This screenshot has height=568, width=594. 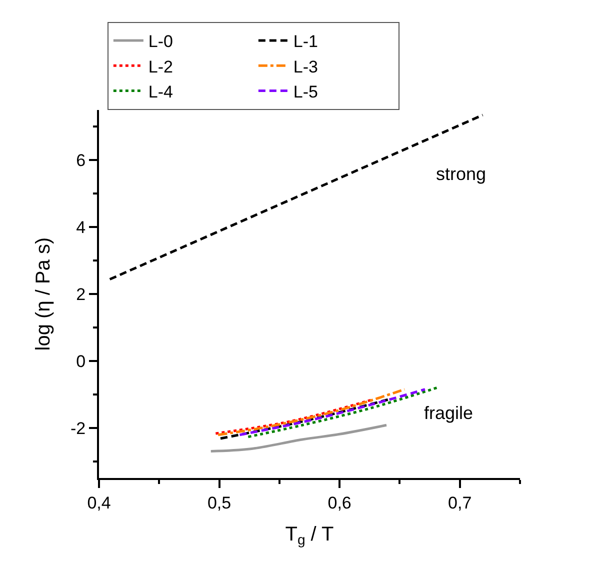 I want to click on annotation: strong, so click(x=461, y=174).